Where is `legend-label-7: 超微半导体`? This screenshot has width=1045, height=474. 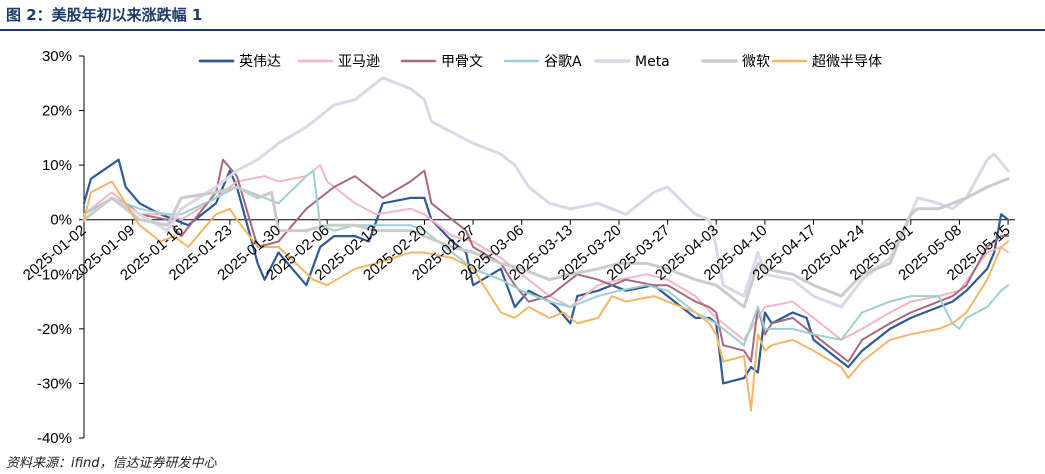 legend-label-7: 超微半导体 is located at coordinates (847, 62).